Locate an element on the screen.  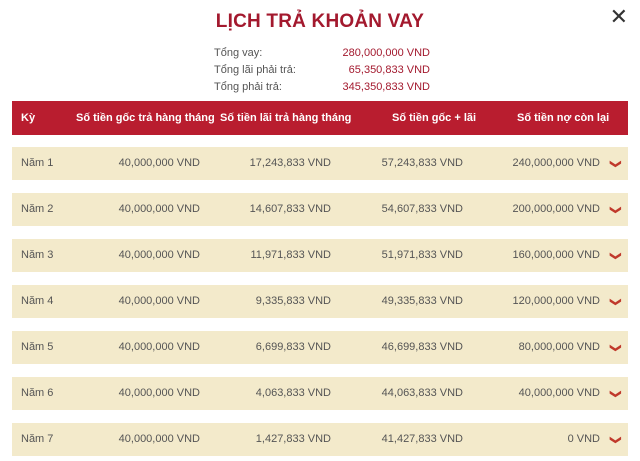
summary-line: Tổng phải trả: 345,350,833 VND is located at coordinates (322, 87).